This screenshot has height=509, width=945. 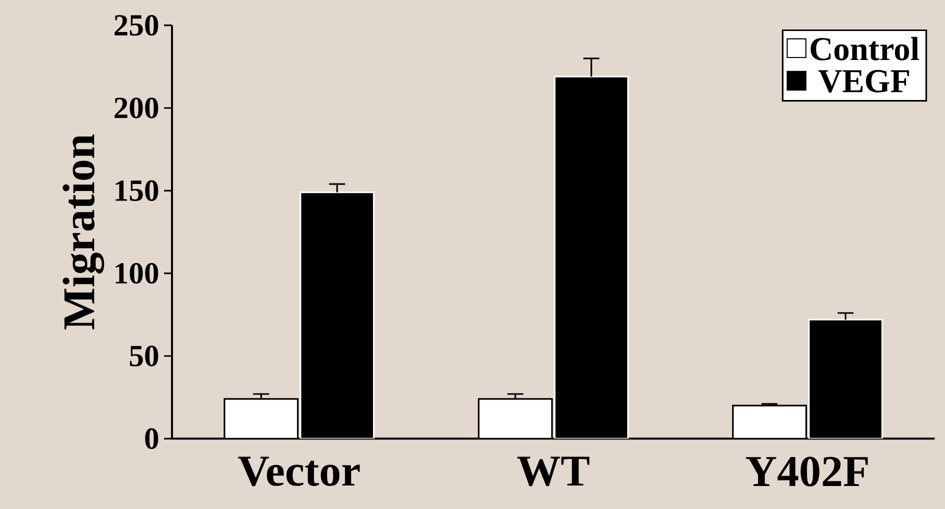 What do you see at coordinates (299, 471) in the screenshot?
I see `x-tick-label: Vector` at bounding box center [299, 471].